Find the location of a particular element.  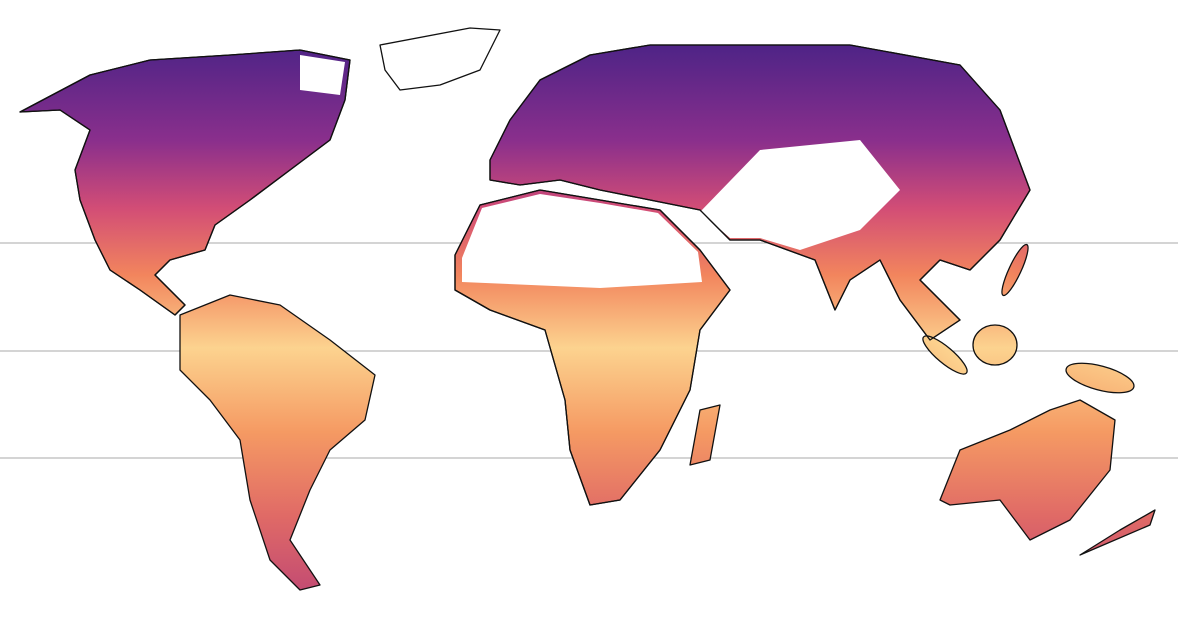

arabia-central-asia is located at coordinates (800, 195).